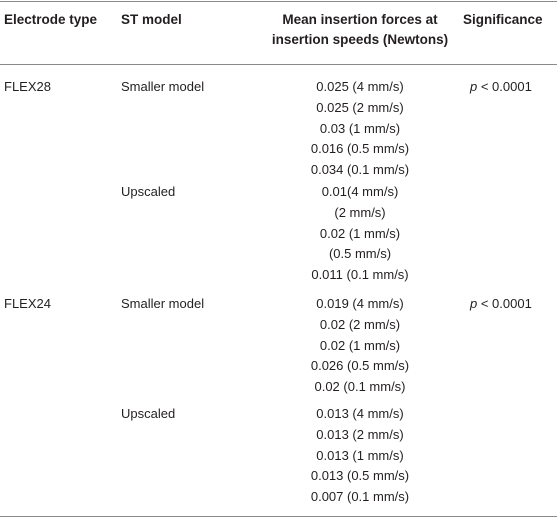 This screenshot has width=559, height=523. What do you see at coordinates (360, 254) in the screenshot?
I see `list-item: (0.5 mm/s)` at bounding box center [360, 254].